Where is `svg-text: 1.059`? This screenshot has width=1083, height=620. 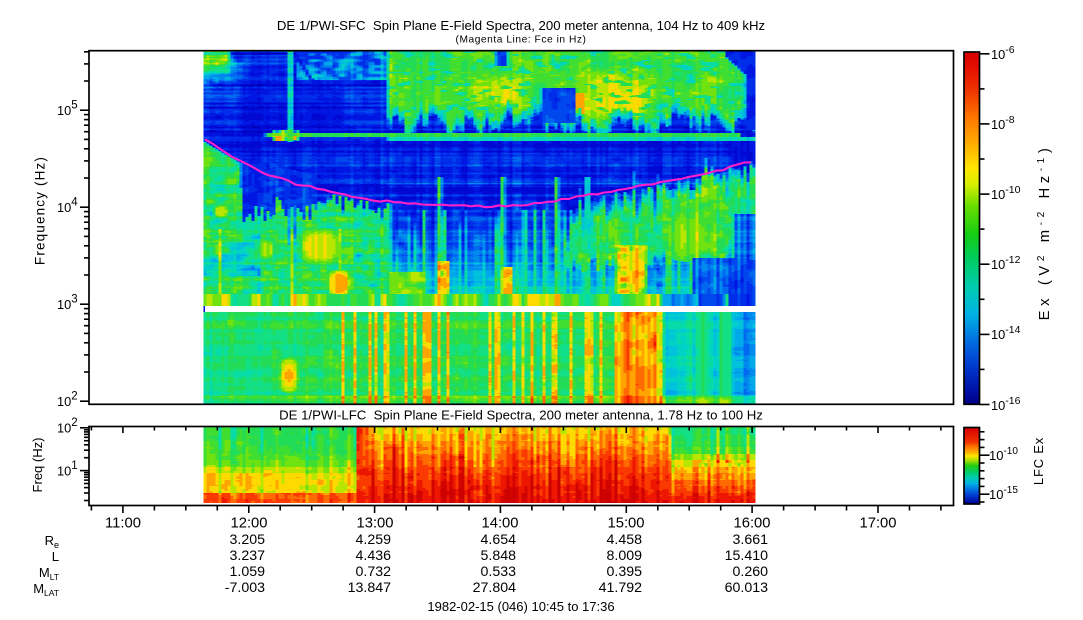 svg-text: 1.059 is located at coordinates (247, 572).